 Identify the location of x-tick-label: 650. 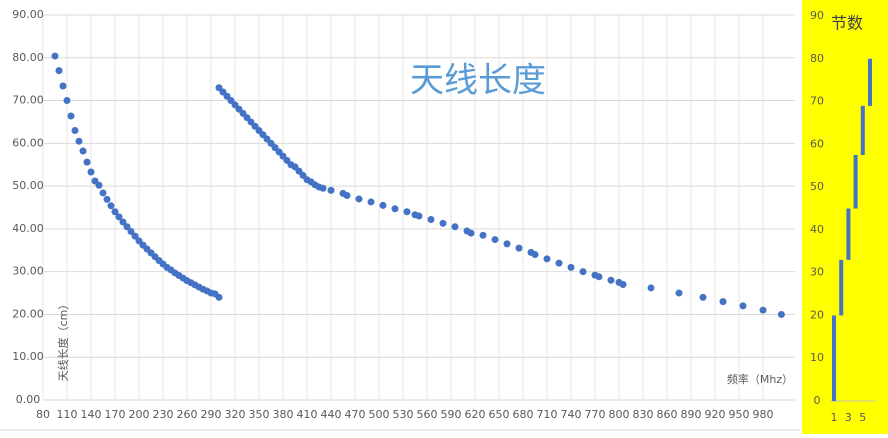
(499, 414).